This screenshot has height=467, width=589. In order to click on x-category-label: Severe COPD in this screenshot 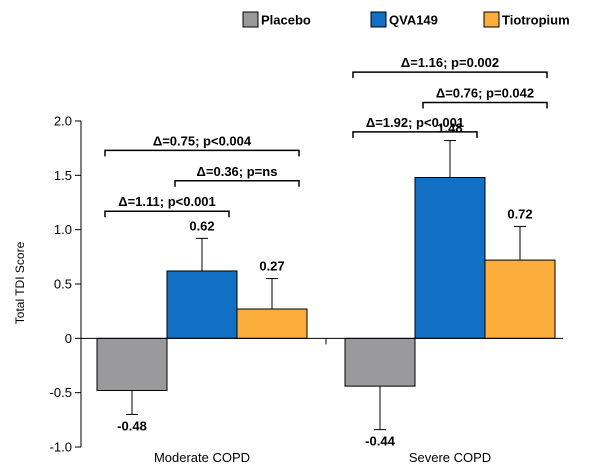, I will do `click(450, 457)`.